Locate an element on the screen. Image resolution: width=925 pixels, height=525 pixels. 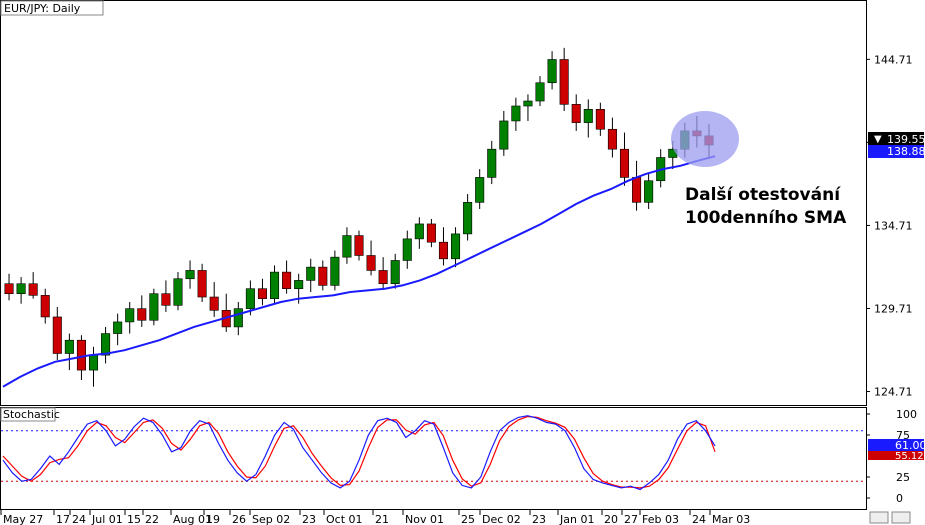
stoch-k-line is located at coordinates (359, 453).